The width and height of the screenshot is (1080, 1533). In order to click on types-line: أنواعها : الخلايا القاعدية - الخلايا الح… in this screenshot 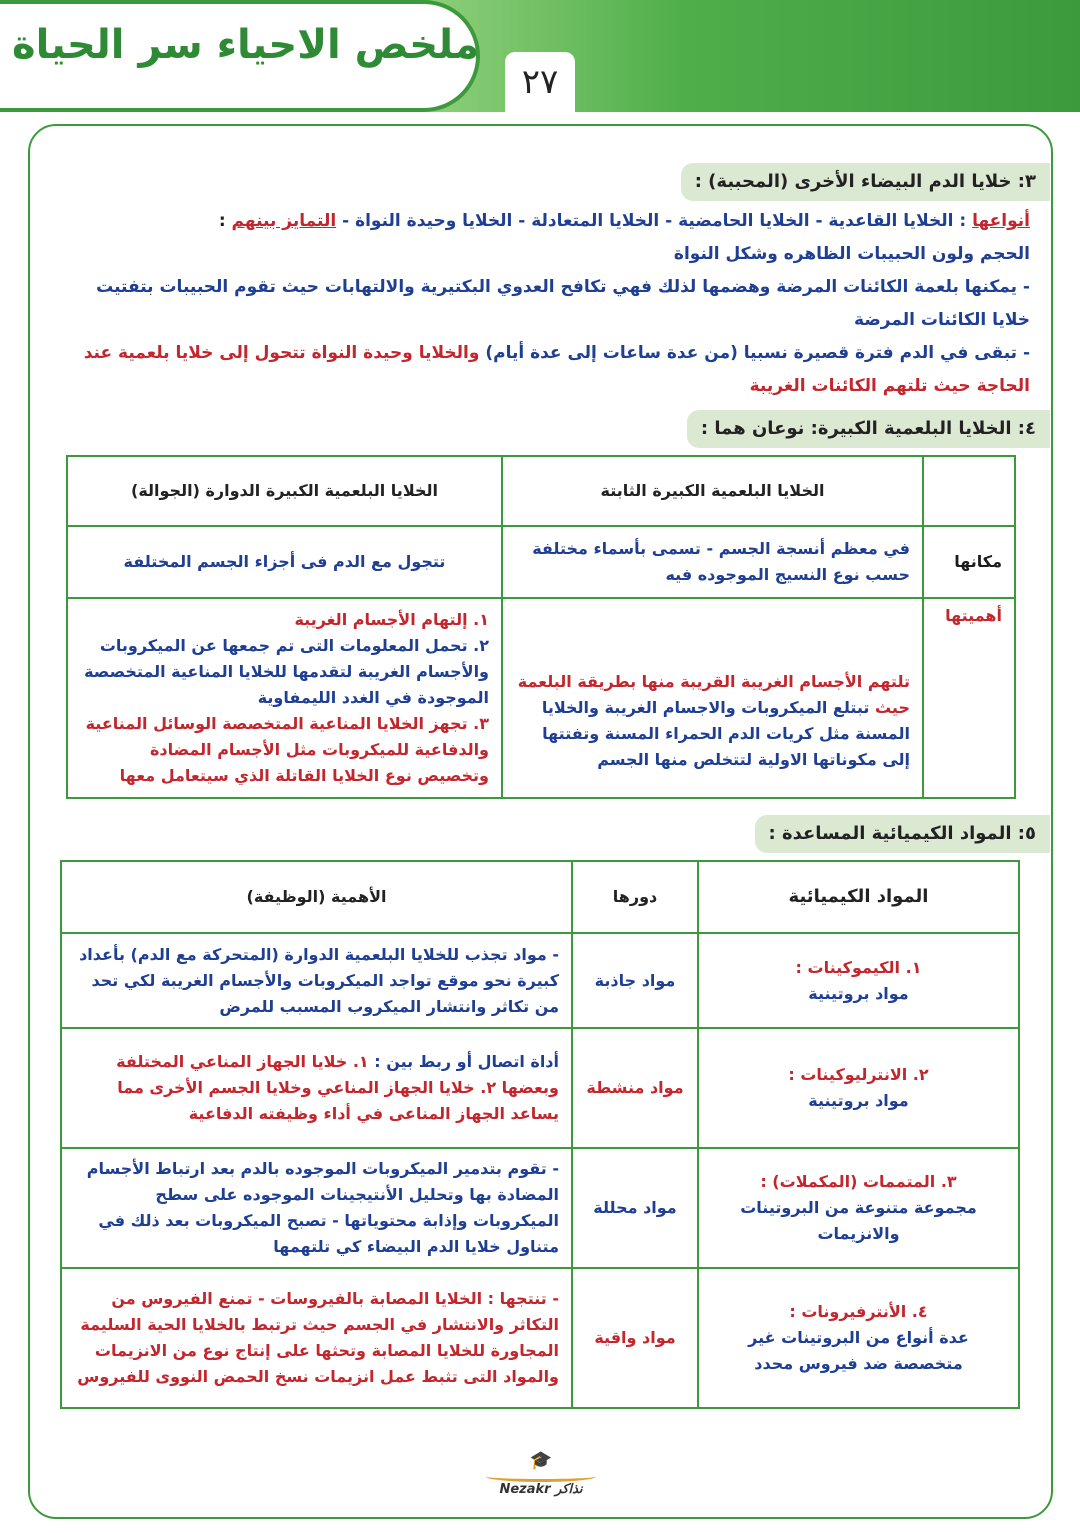, I will do `click(624, 221)`.